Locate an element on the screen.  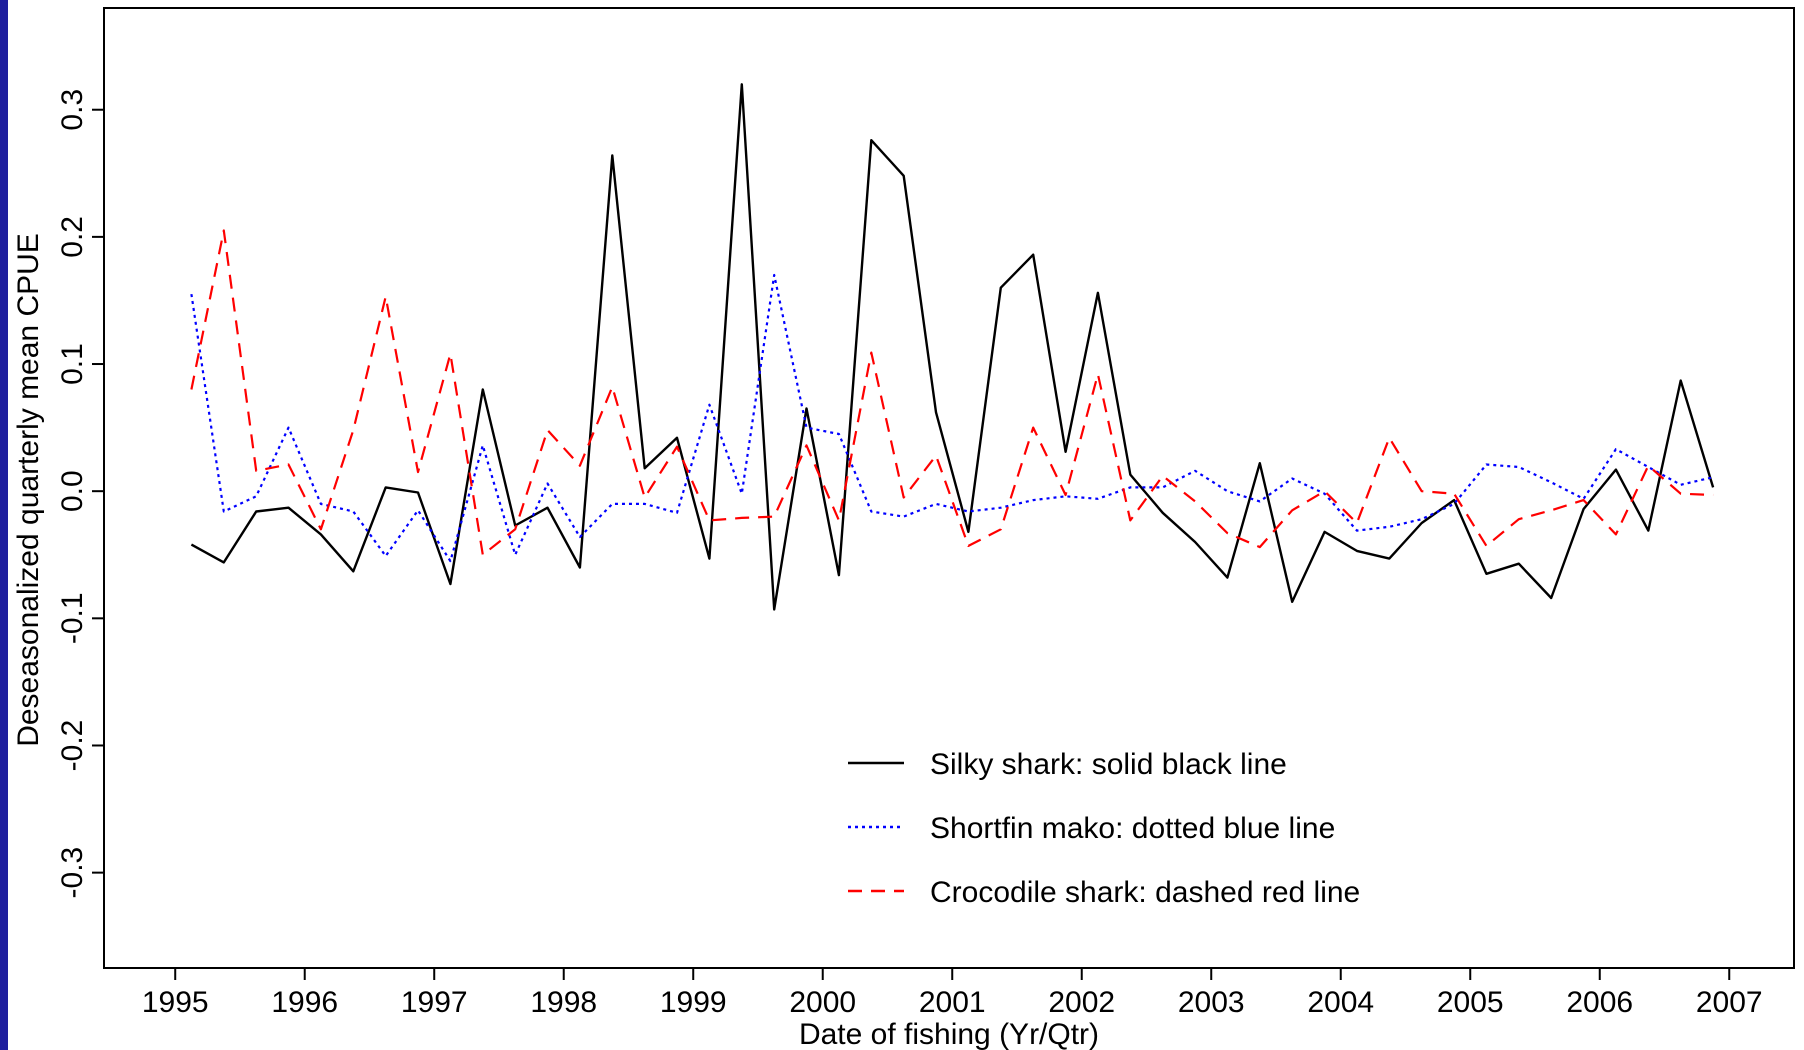
y-tick-label: 0.2 is located at coordinates (72, 237).